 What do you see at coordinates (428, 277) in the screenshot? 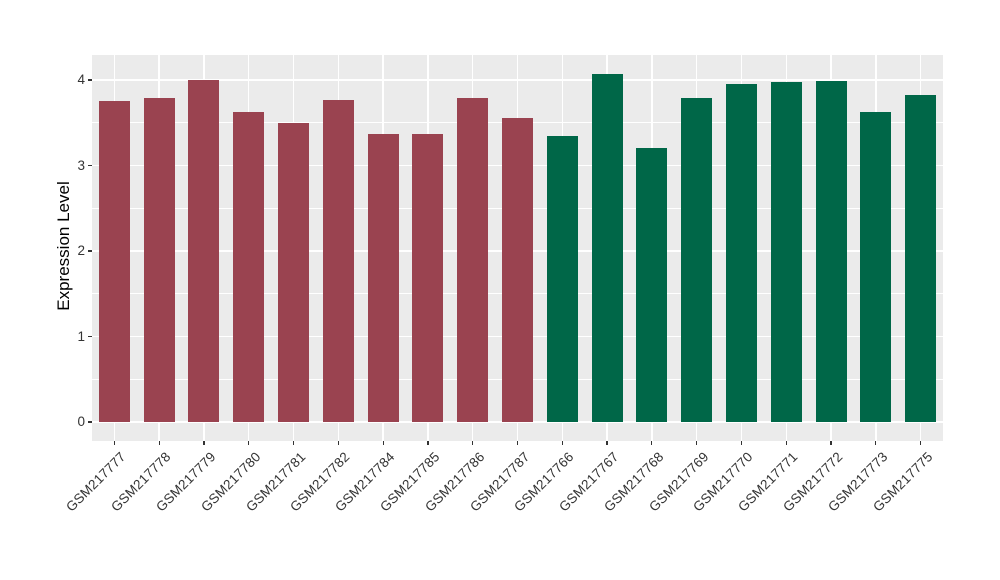
I see `bar-GSM217785` at bounding box center [428, 277].